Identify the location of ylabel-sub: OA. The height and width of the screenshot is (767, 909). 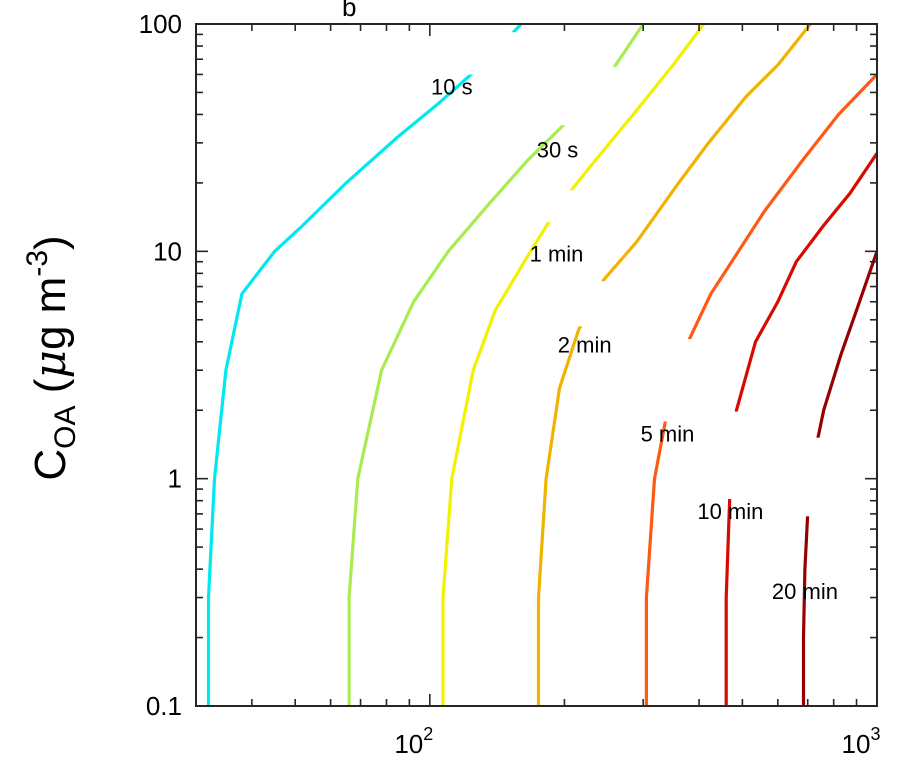
(65, 427).